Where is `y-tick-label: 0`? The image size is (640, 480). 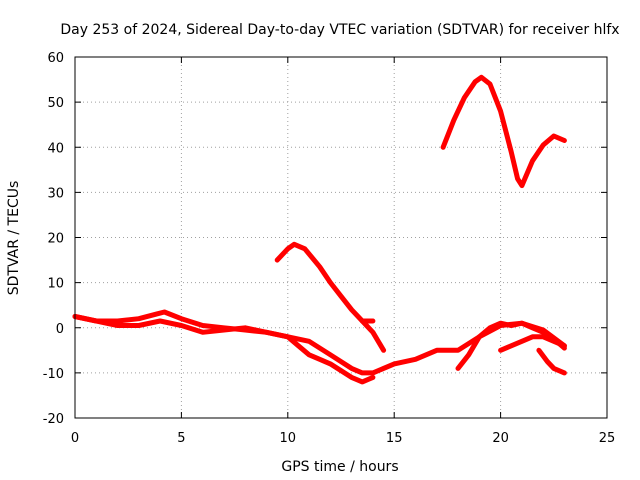 y-tick-label: 0 is located at coordinates (60, 329).